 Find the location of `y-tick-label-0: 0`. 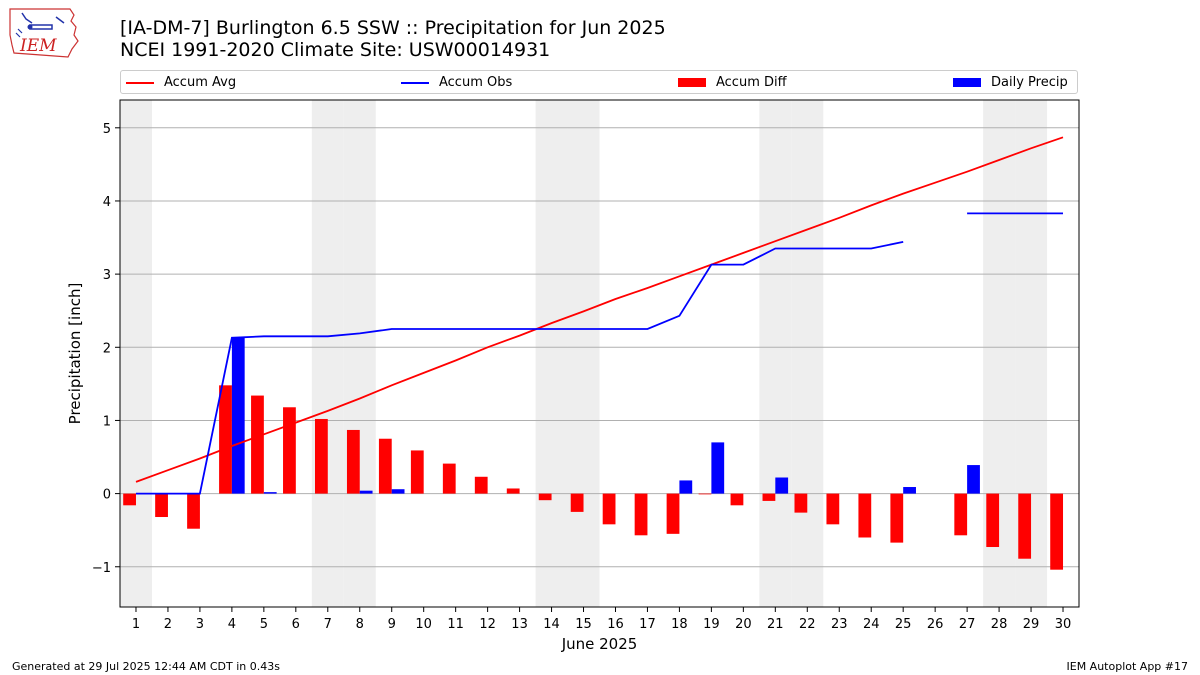

y-tick-label-0: 0 is located at coordinates (107, 495).